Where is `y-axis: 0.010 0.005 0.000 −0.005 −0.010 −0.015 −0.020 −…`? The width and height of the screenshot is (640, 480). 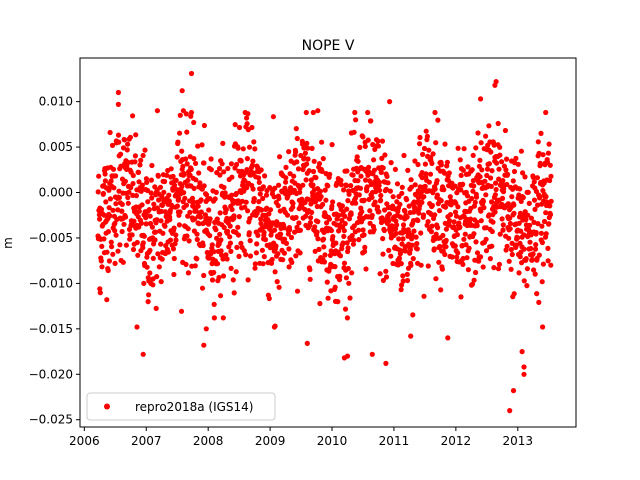
y-axis: 0.010 0.005 0.000 −0.005 −0.010 −0.015 −0.020 −… is located at coordinates (54, 261).